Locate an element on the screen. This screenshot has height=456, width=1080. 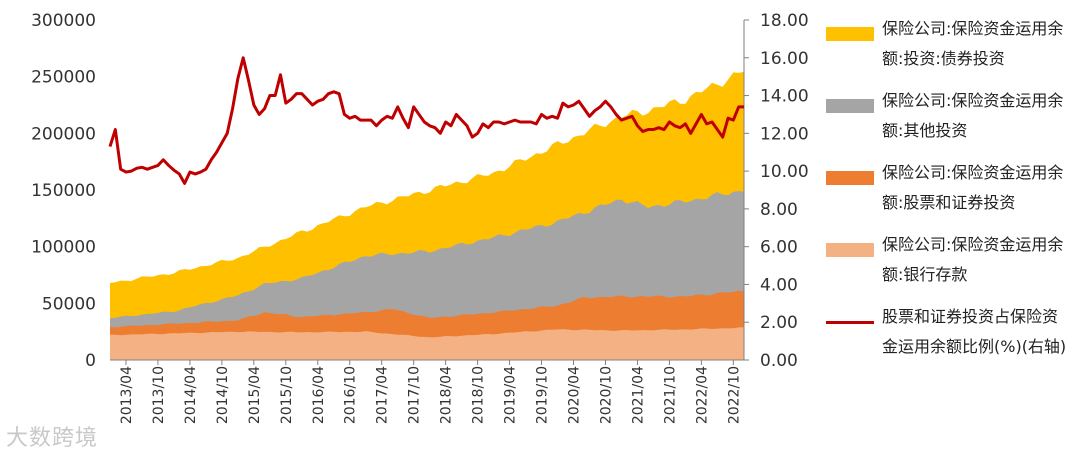
right-y-tick-label: 6.00 is located at coordinates (779, 248).